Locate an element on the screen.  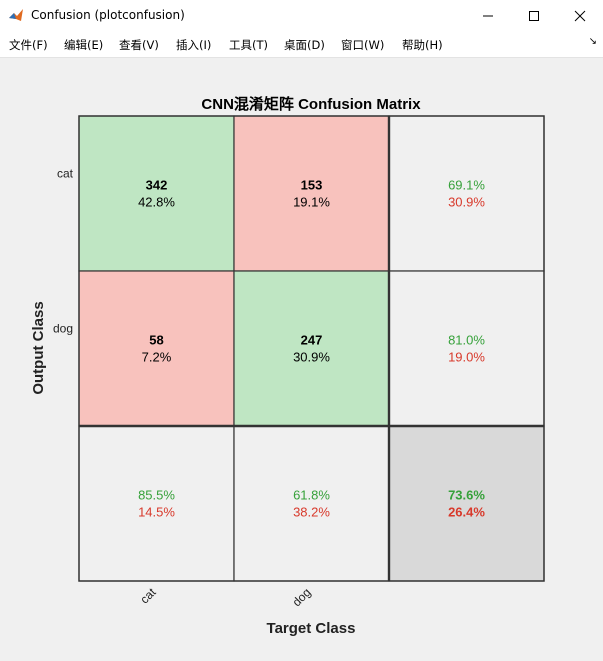
chart-title: CNN混淆矩阵 Confusion Matrix is located at coordinates (311, 104).